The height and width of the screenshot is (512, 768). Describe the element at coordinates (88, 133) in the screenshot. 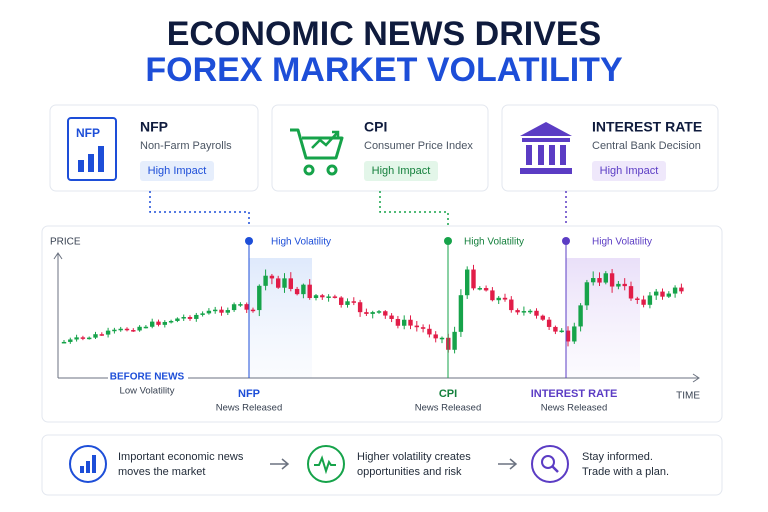

I see `card-icon-text: NFP` at that location.